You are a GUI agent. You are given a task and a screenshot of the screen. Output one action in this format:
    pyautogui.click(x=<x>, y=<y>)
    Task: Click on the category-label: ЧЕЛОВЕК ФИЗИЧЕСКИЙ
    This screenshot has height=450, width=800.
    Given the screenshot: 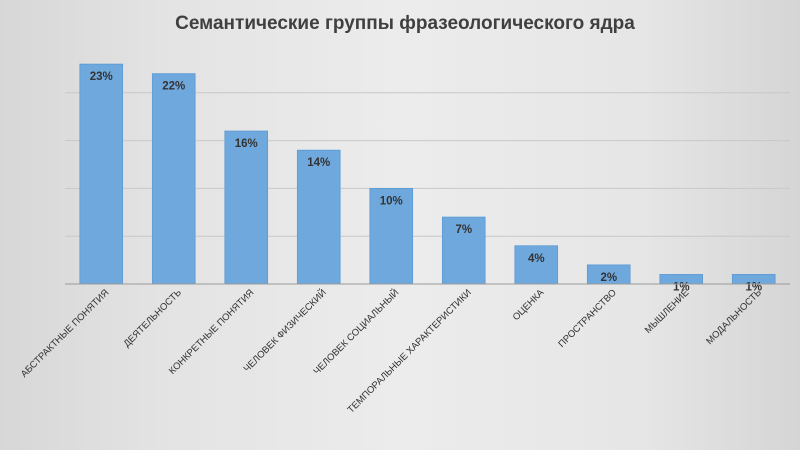 What is the action you would take?
    pyautogui.click(x=285, y=331)
    